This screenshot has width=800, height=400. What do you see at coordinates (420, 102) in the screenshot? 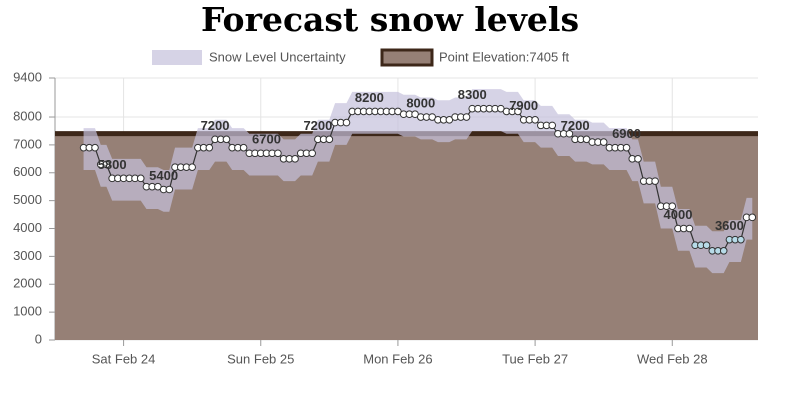
I see `data-label: 8000` at bounding box center [420, 102].